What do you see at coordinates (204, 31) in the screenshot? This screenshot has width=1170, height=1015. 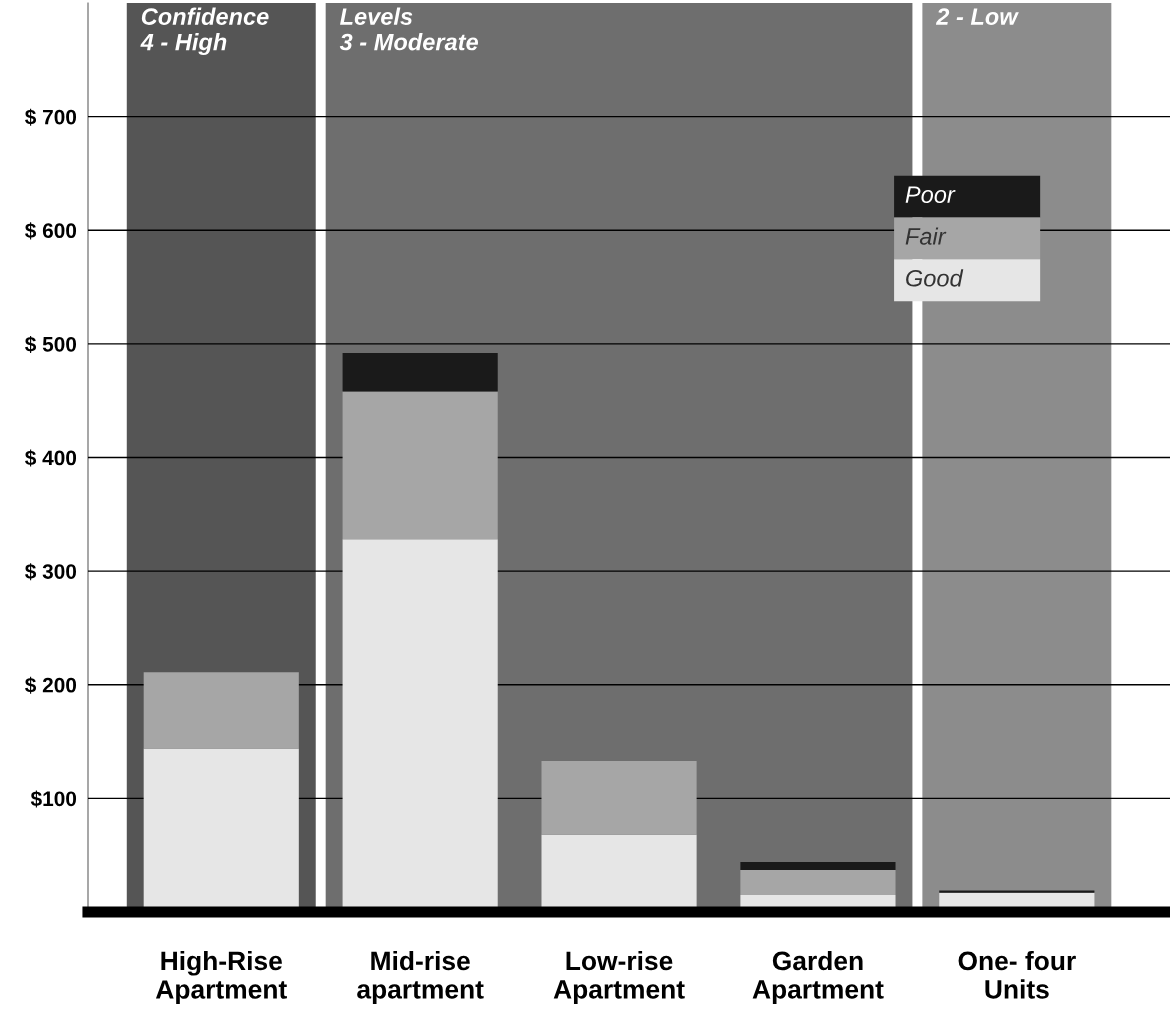 I see `band-label: Confidence 4 - High` at bounding box center [204, 31].